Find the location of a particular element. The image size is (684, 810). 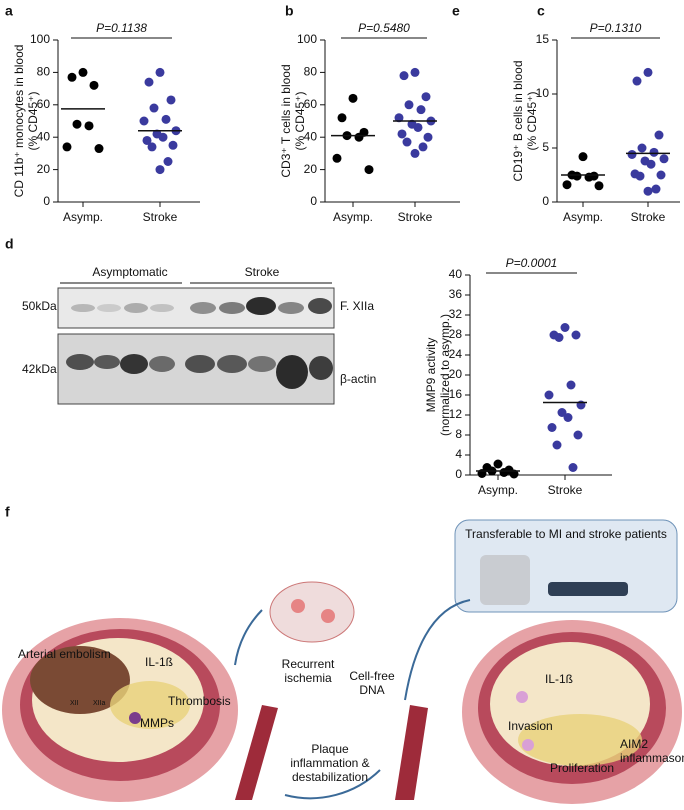

panel-label: b is located at coordinates (289, 11).